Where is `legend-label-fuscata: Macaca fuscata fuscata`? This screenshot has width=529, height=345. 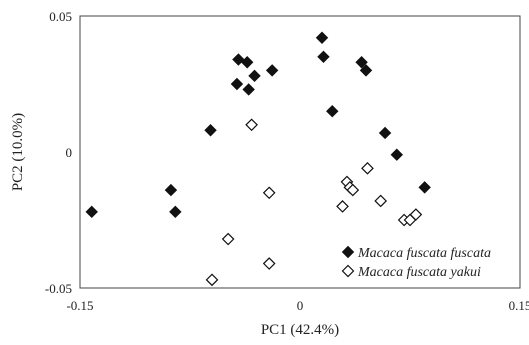
legend-label-fuscata: Macaca fuscata fuscata is located at coordinates (424, 253).